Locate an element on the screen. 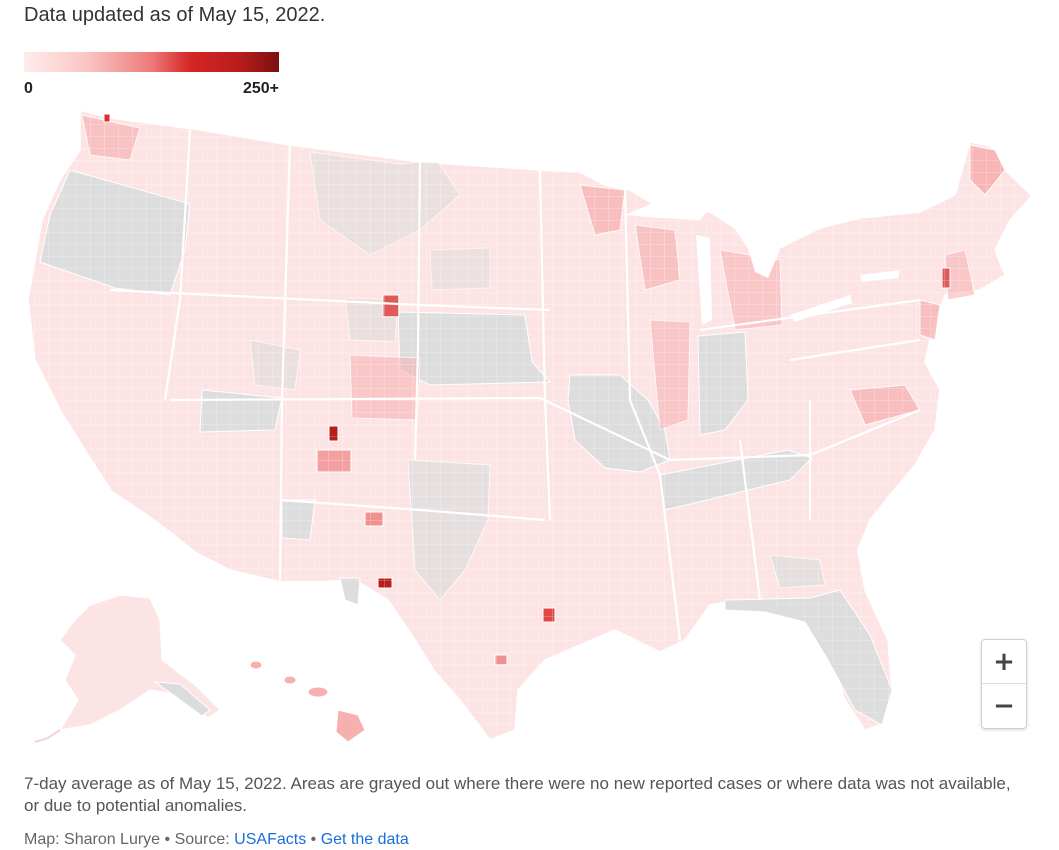  zoom-out-button: − is located at coordinates (1004, 706).